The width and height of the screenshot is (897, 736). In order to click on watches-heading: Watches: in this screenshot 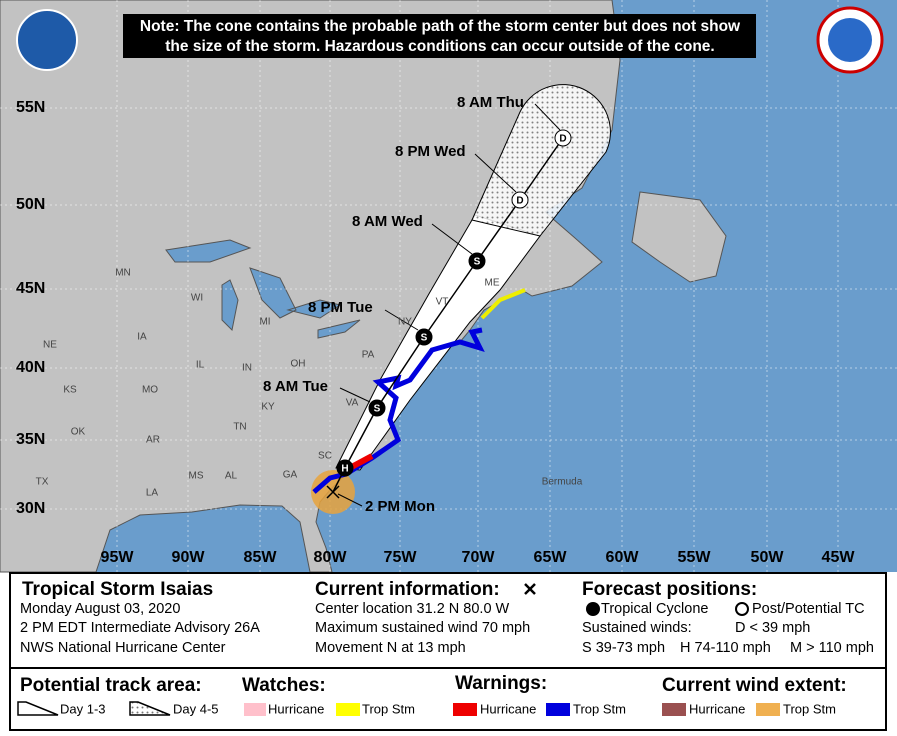, I will do `click(284, 685)`.